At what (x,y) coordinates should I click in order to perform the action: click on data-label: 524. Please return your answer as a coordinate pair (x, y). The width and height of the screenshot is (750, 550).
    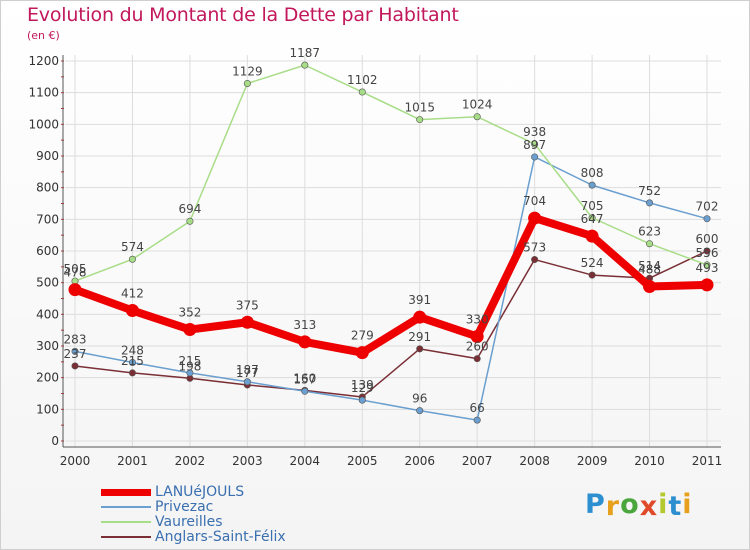
    Looking at the image, I should click on (592, 263).